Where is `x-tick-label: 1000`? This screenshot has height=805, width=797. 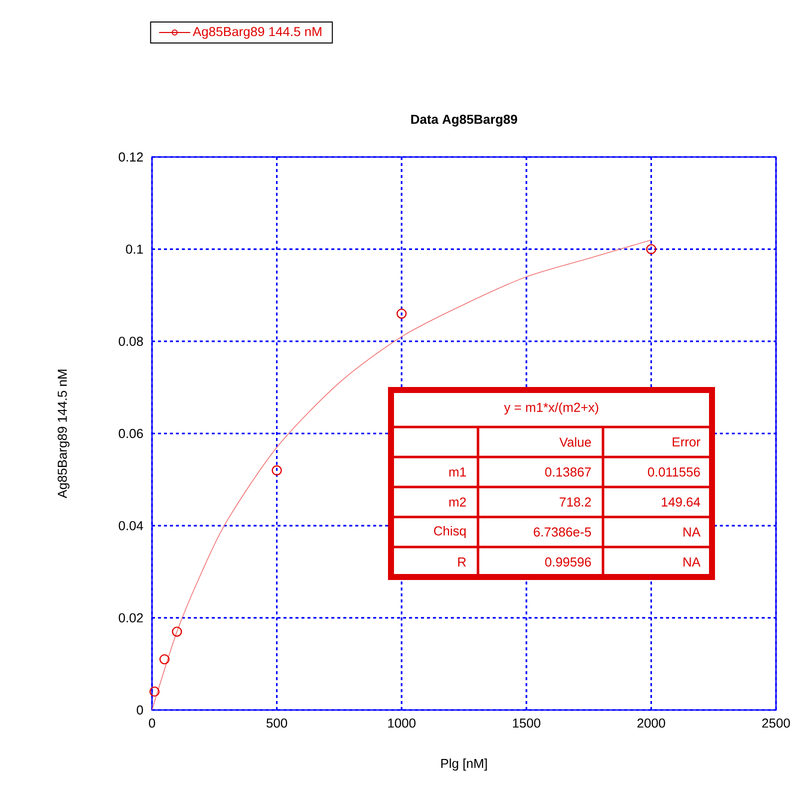 x-tick-label: 1000 is located at coordinates (402, 723).